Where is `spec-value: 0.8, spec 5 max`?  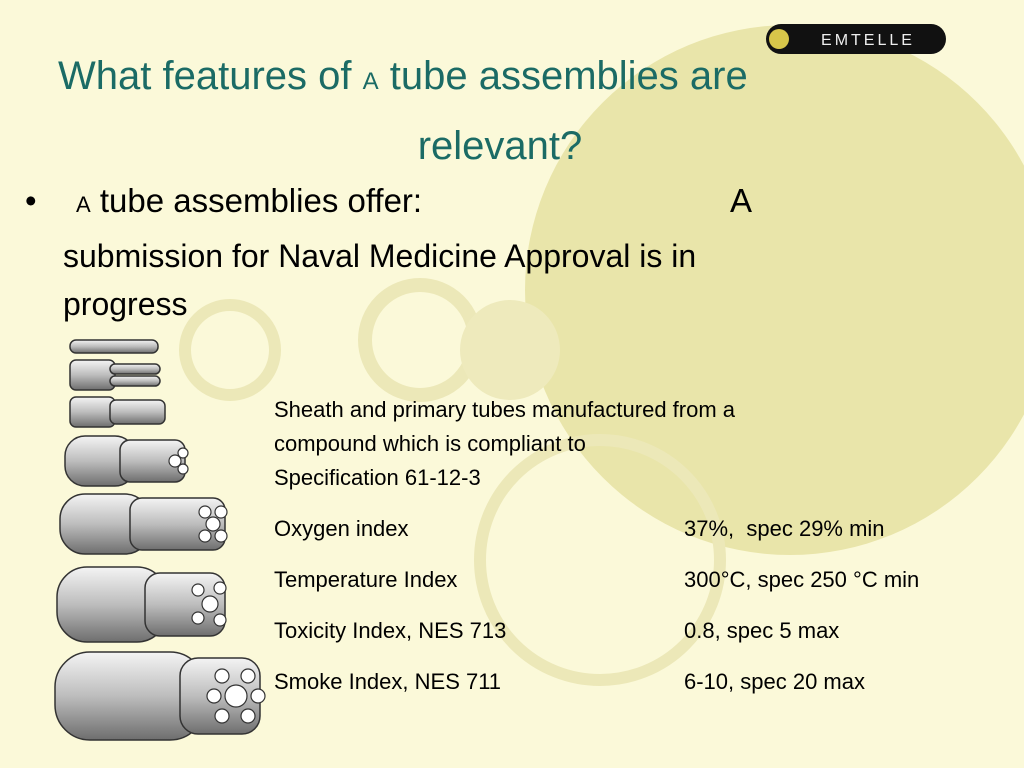
spec-value: 0.8, spec 5 max is located at coordinates (762, 630).